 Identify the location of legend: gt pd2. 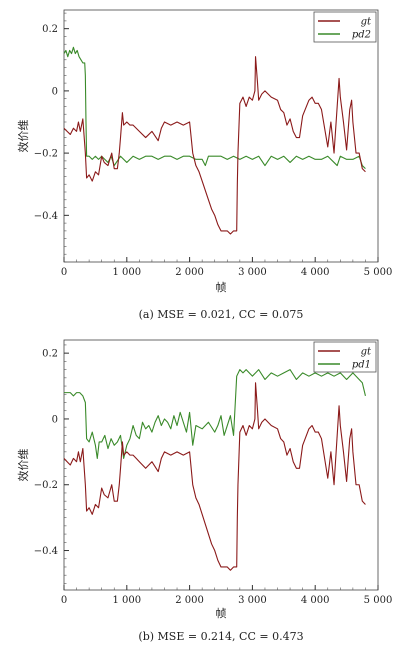
(345, 27).